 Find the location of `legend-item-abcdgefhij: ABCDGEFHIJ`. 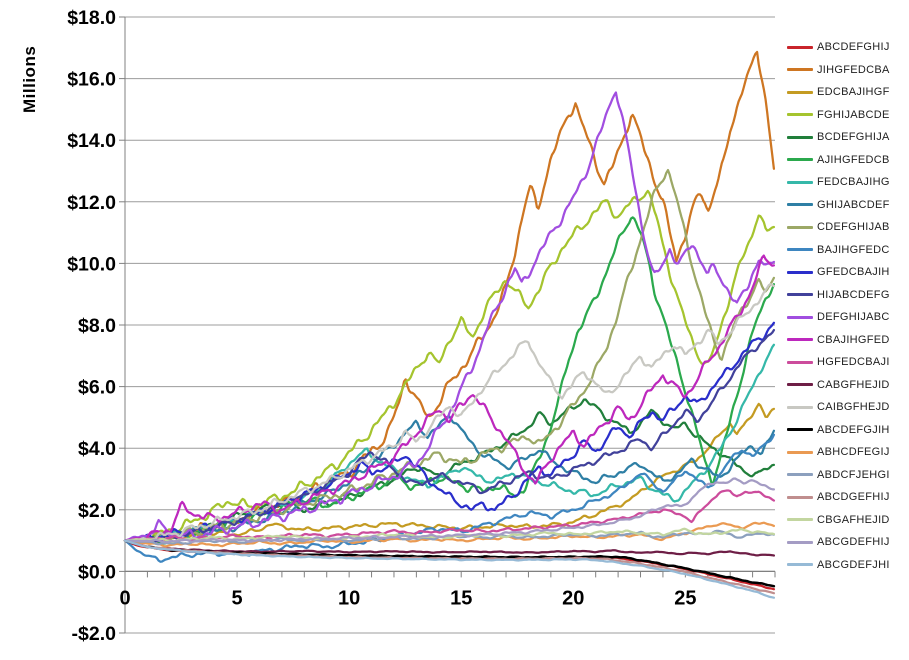

legend-item-abcdgefhij: ABCDGEFHIJ is located at coordinates (847, 497).